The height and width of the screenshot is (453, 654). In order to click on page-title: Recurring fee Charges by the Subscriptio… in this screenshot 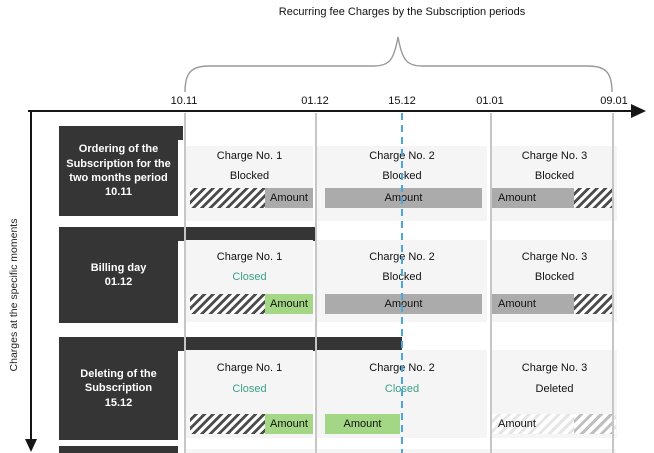, I will do `click(402, 12)`.